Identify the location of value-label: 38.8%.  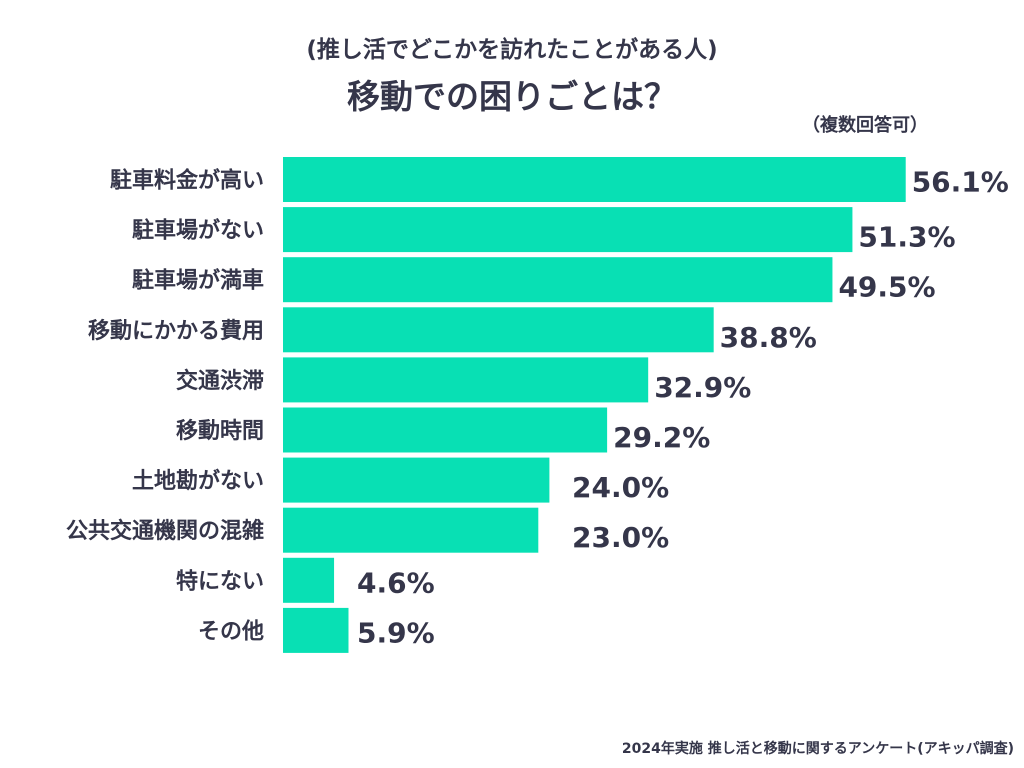
(768, 337).